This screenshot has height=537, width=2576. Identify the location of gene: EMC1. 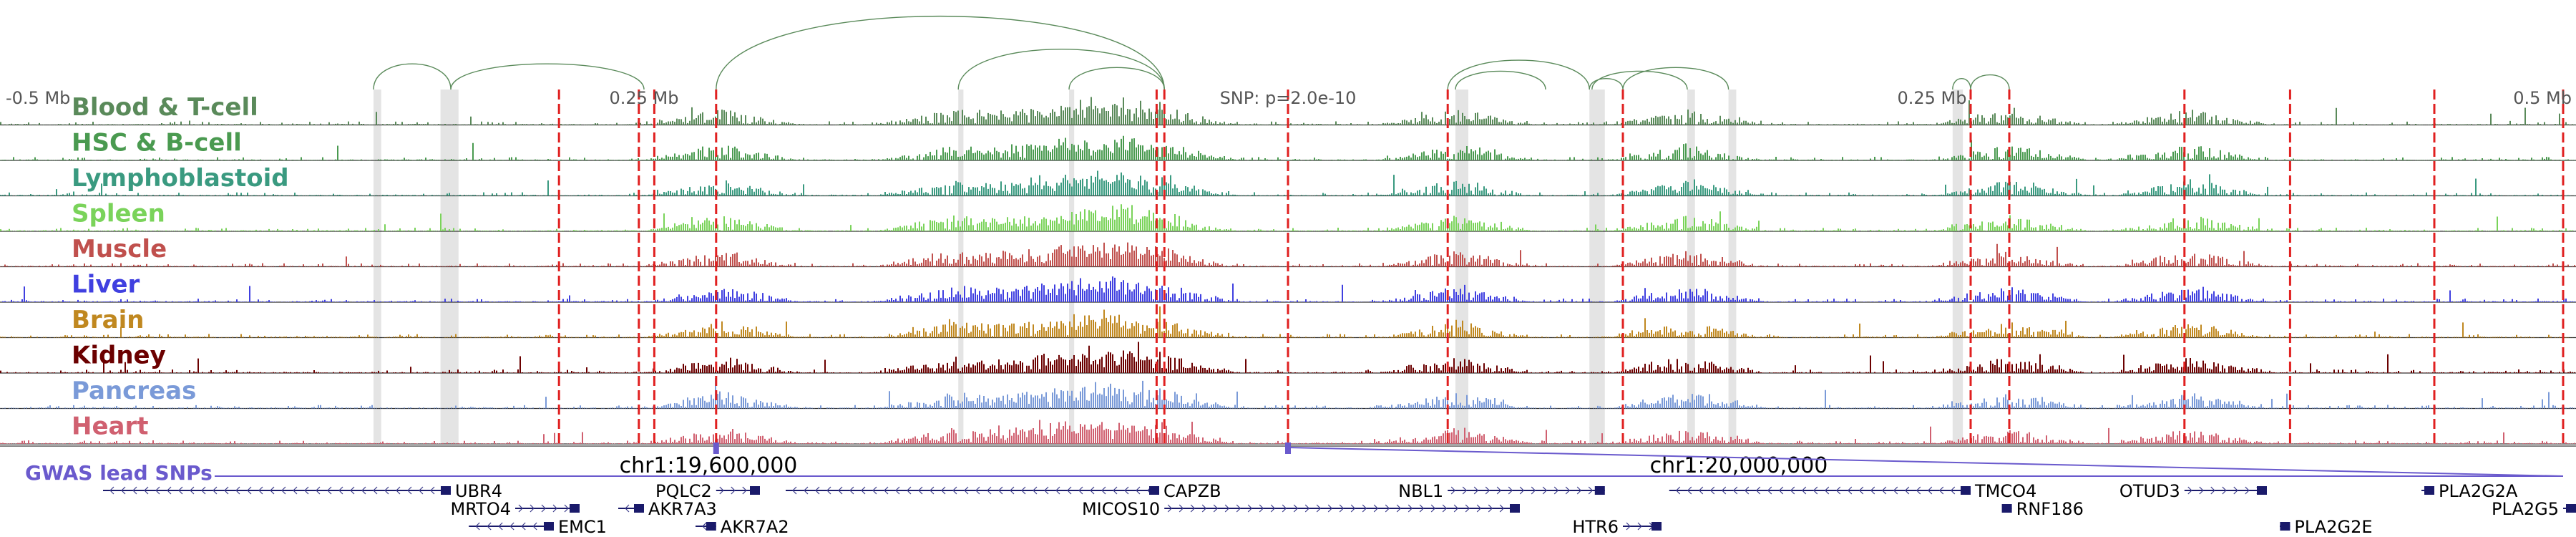
(538, 527).